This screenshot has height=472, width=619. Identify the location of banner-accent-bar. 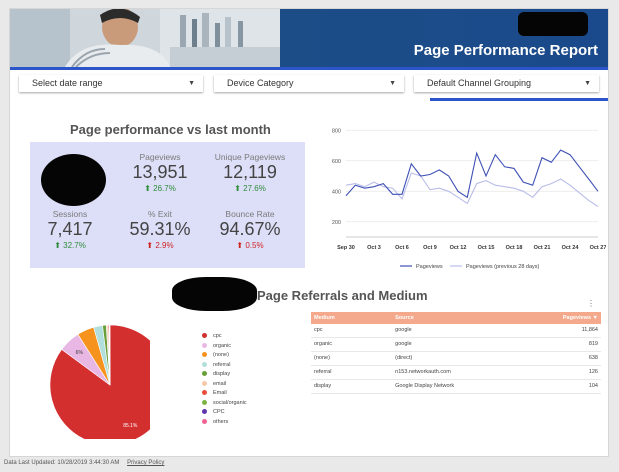
(309, 68).